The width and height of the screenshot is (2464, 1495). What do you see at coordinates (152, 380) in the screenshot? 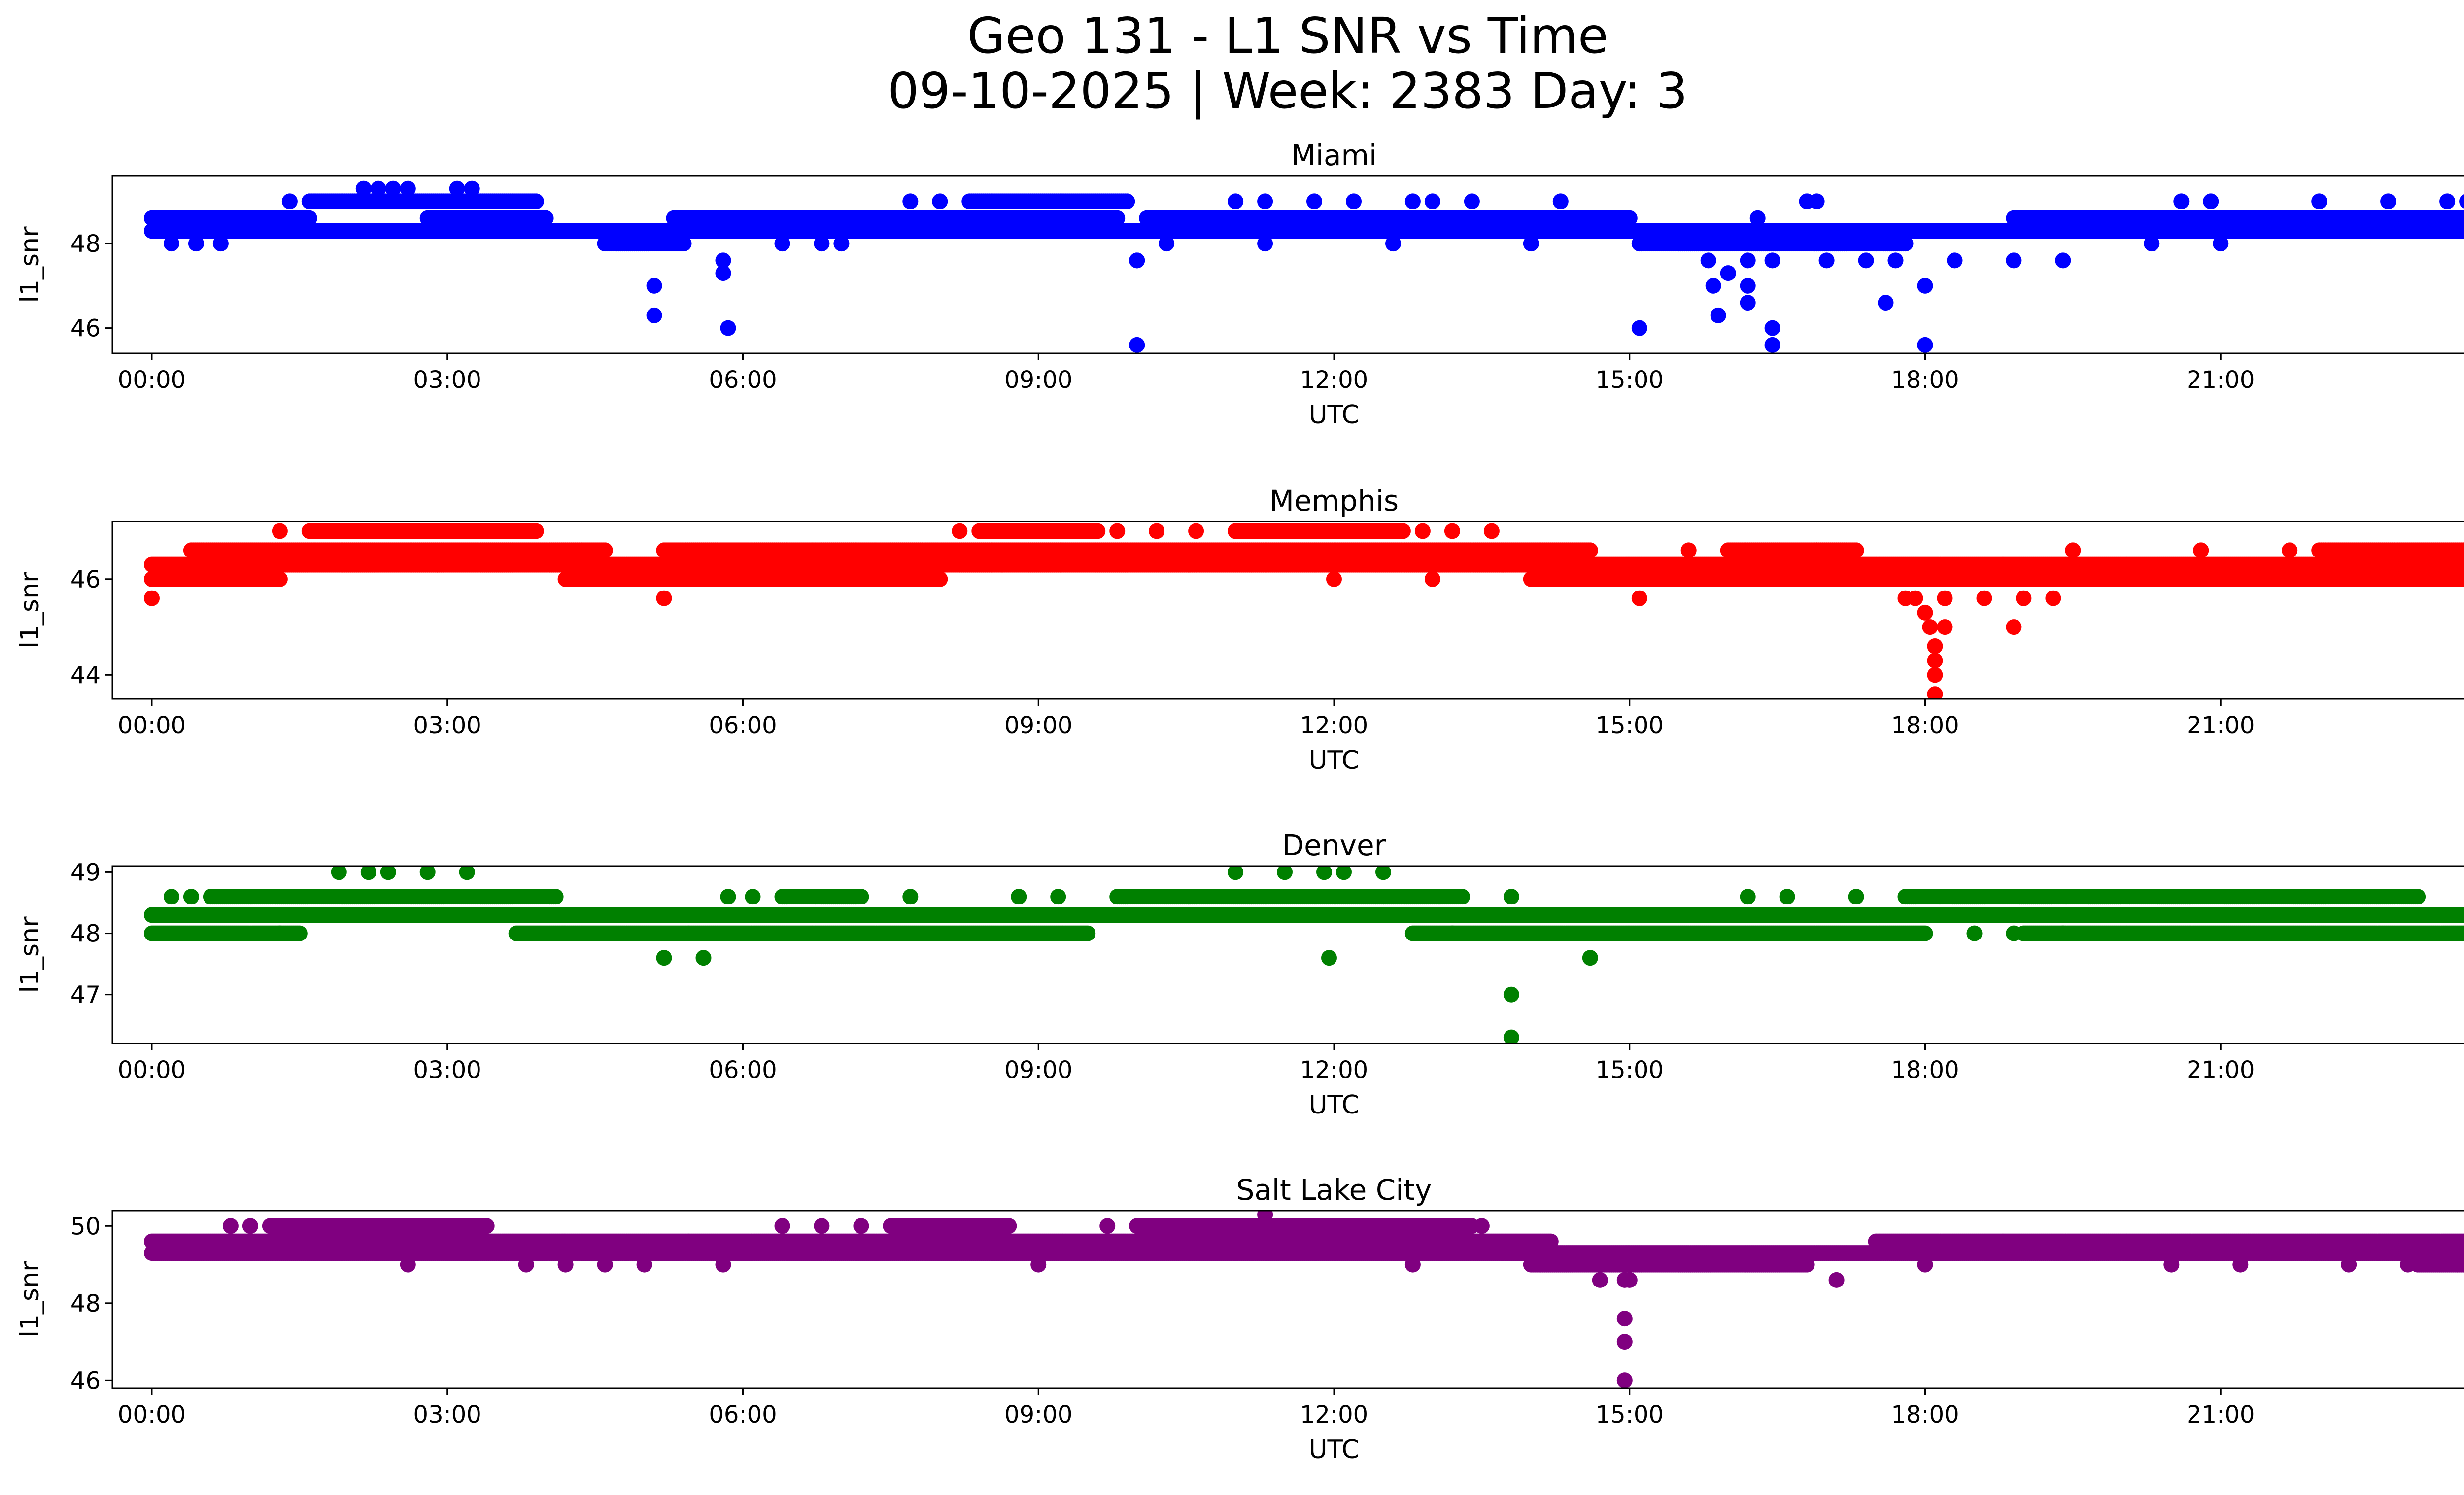
I see `x-tick-label: 00:00` at bounding box center [152, 380].